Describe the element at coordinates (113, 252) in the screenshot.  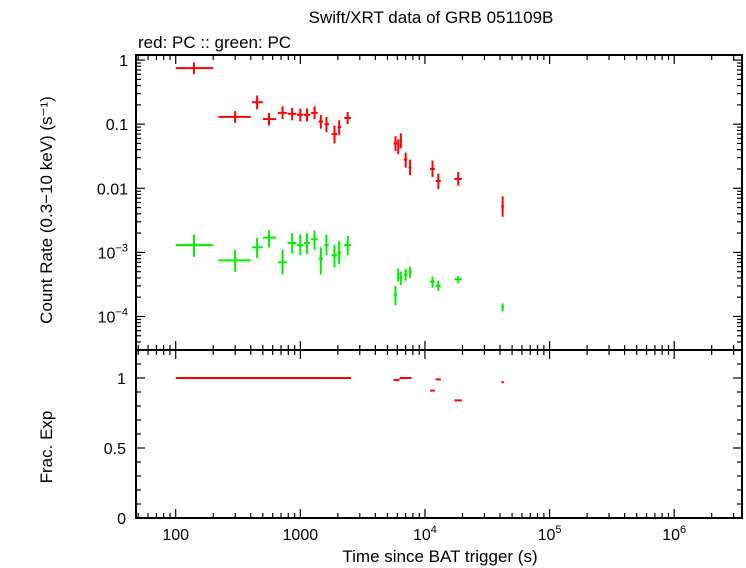
I see `y-tick-label-top: 10⁻³` at that location.